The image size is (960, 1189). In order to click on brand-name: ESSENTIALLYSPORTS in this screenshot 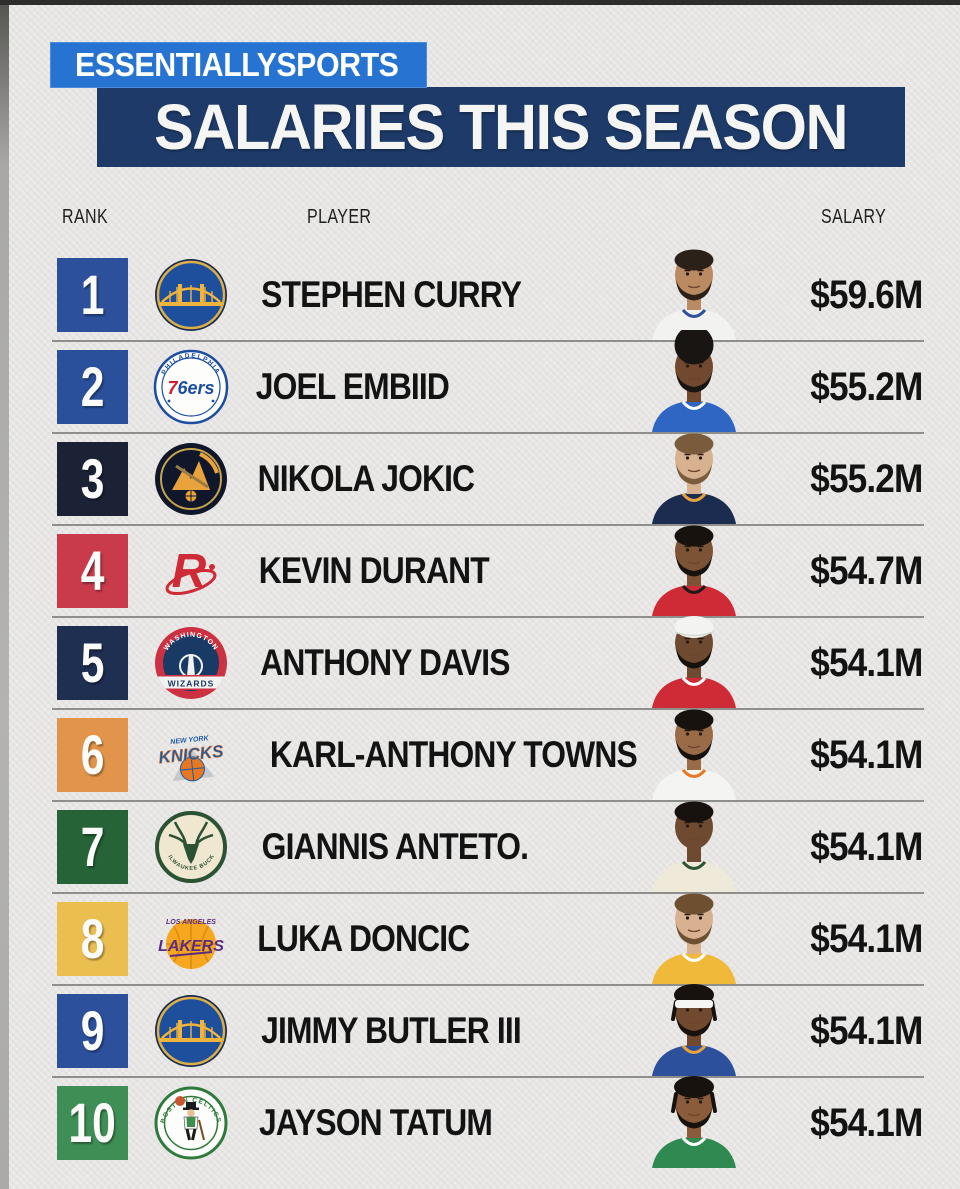, I will do `click(237, 64)`.